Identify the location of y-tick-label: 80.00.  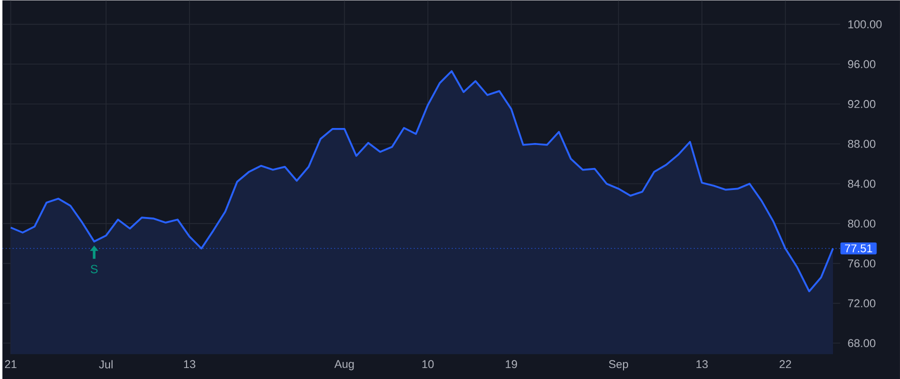
(862, 223).